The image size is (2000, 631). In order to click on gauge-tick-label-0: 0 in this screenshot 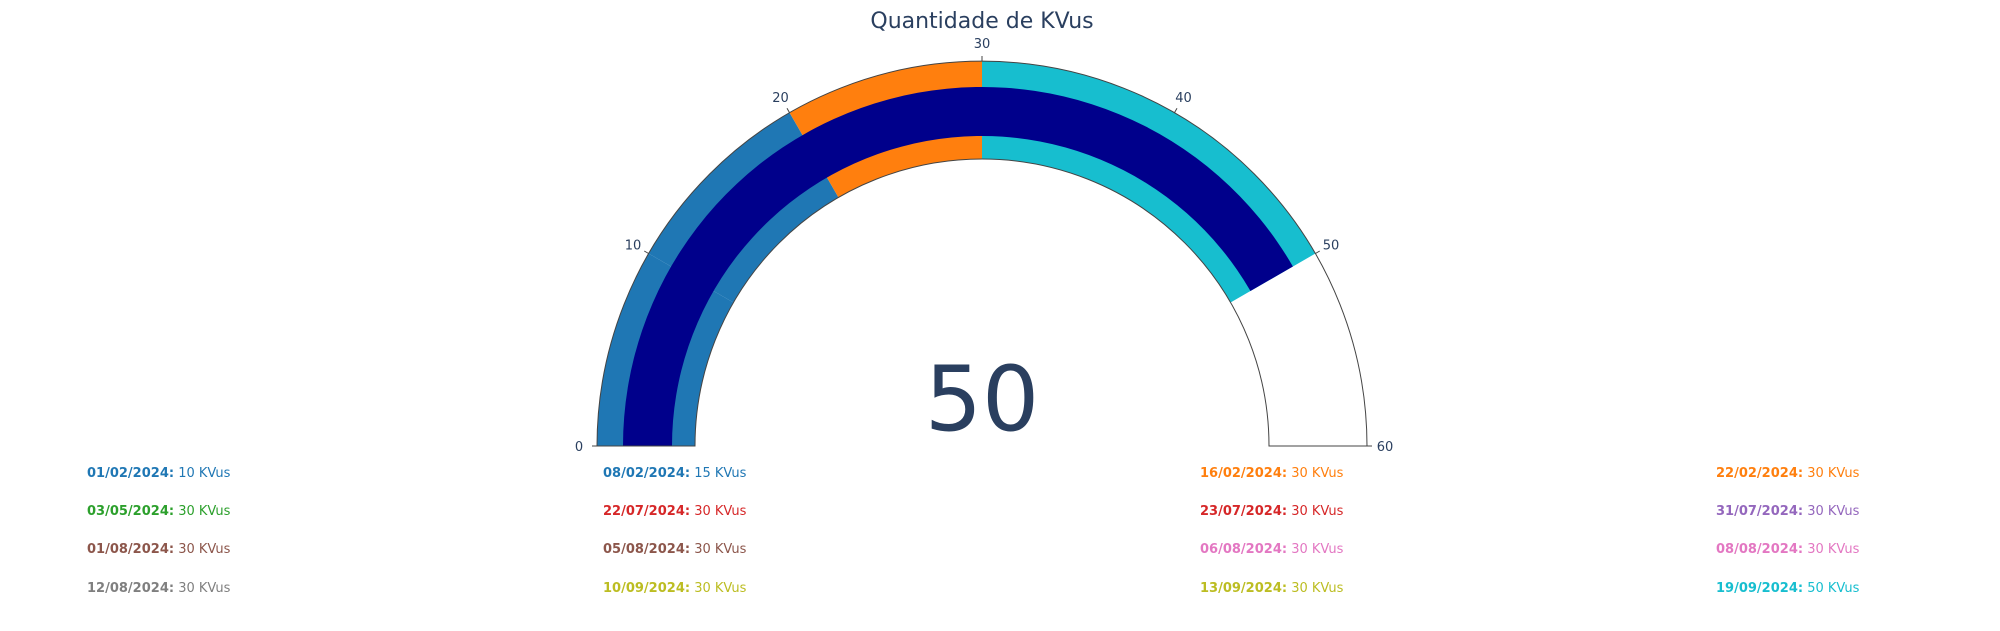, I will do `click(579, 447)`.